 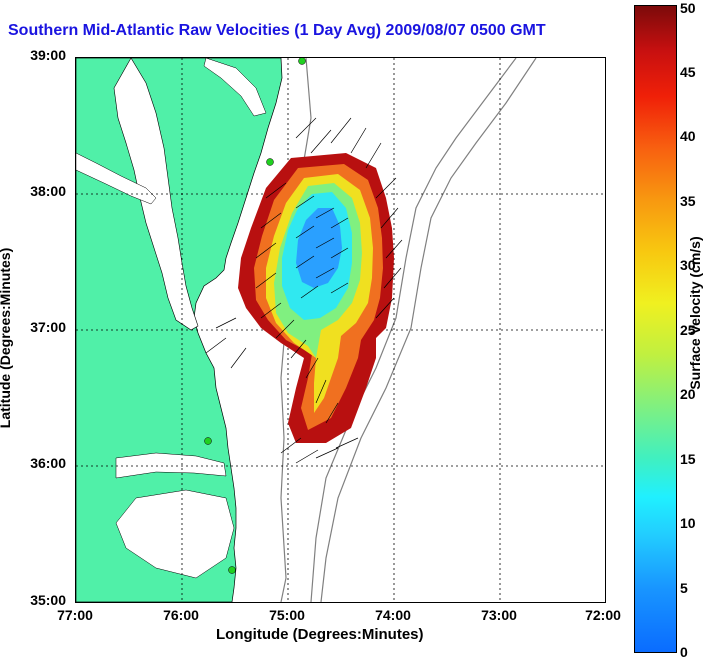 I want to click on hf-radar-stations, so click(x=255, y=316).